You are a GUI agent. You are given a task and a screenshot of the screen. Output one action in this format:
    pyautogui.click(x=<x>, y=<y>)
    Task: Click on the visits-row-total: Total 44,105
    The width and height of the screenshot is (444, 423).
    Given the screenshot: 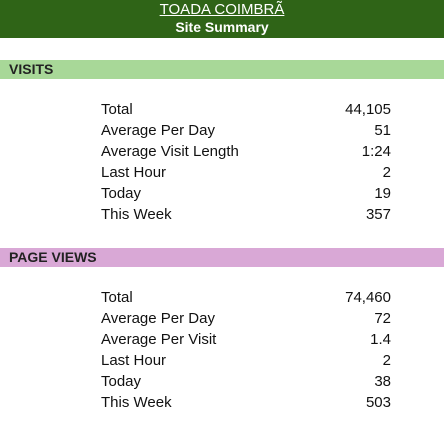 What is the action you would take?
    pyautogui.click(x=246, y=109)
    